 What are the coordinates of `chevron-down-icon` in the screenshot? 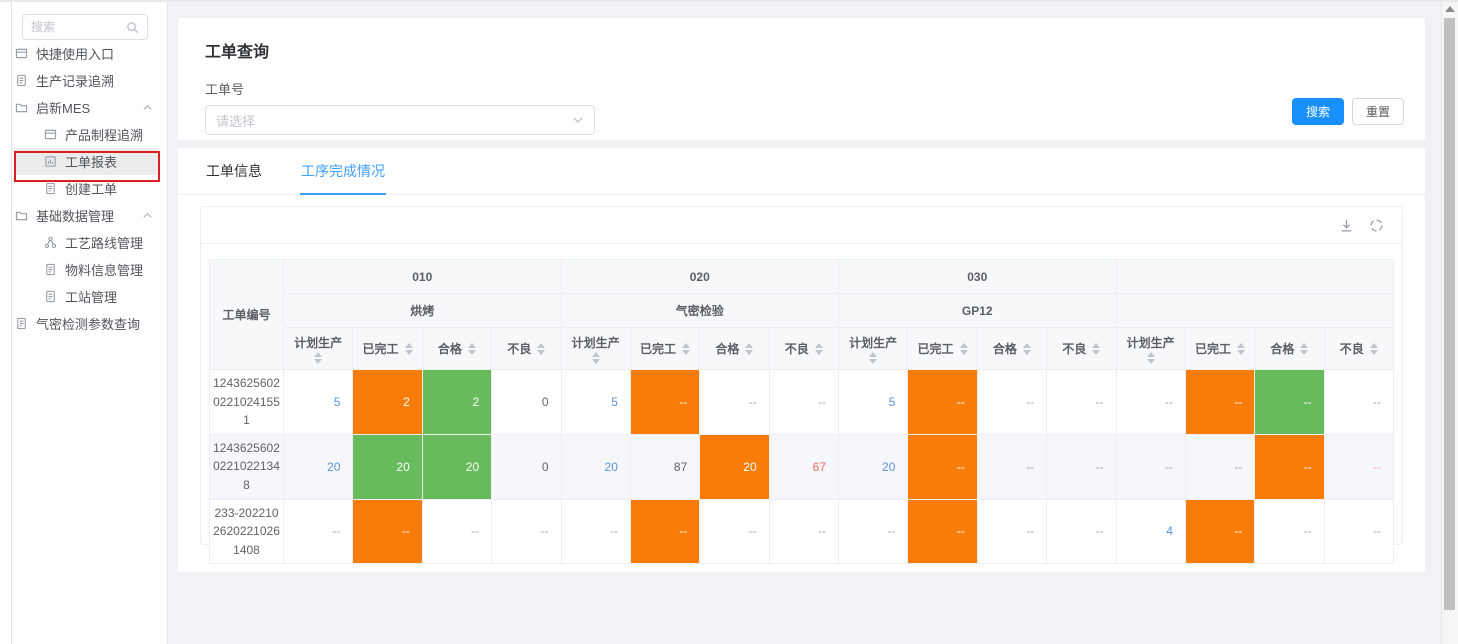 It's located at (578, 120).